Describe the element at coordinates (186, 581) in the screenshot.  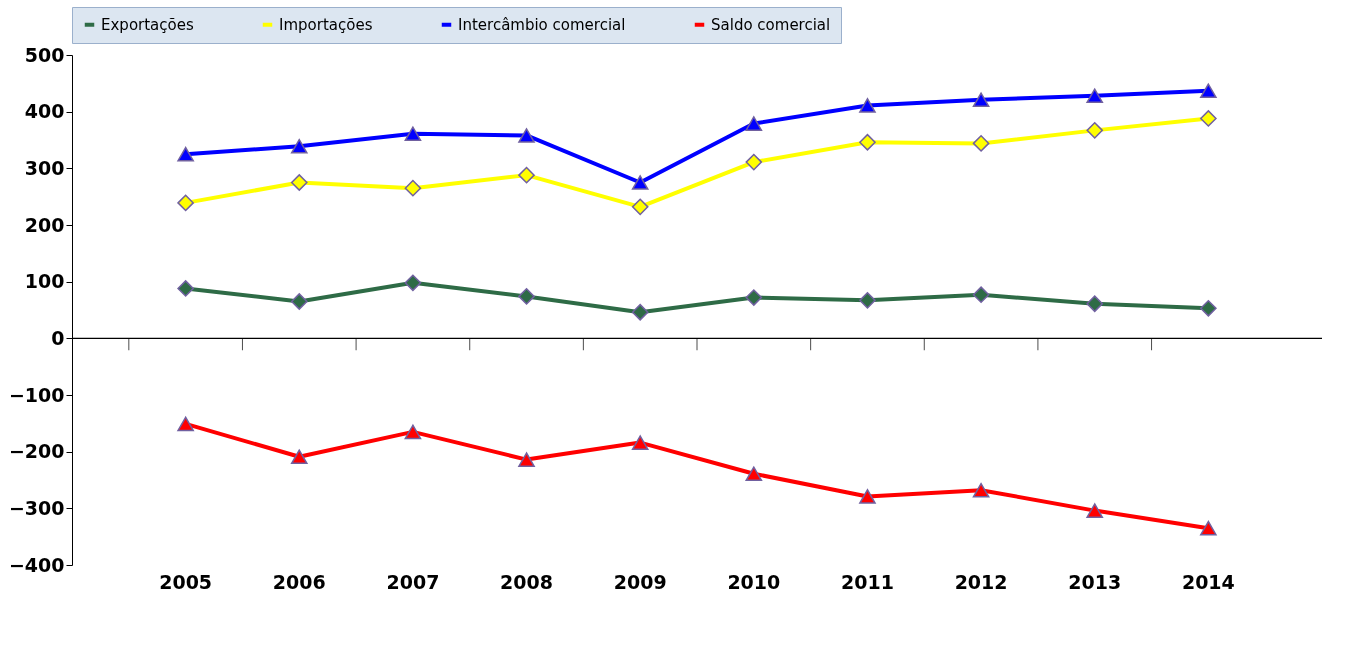
I see `x-tick-label: 2005` at that location.